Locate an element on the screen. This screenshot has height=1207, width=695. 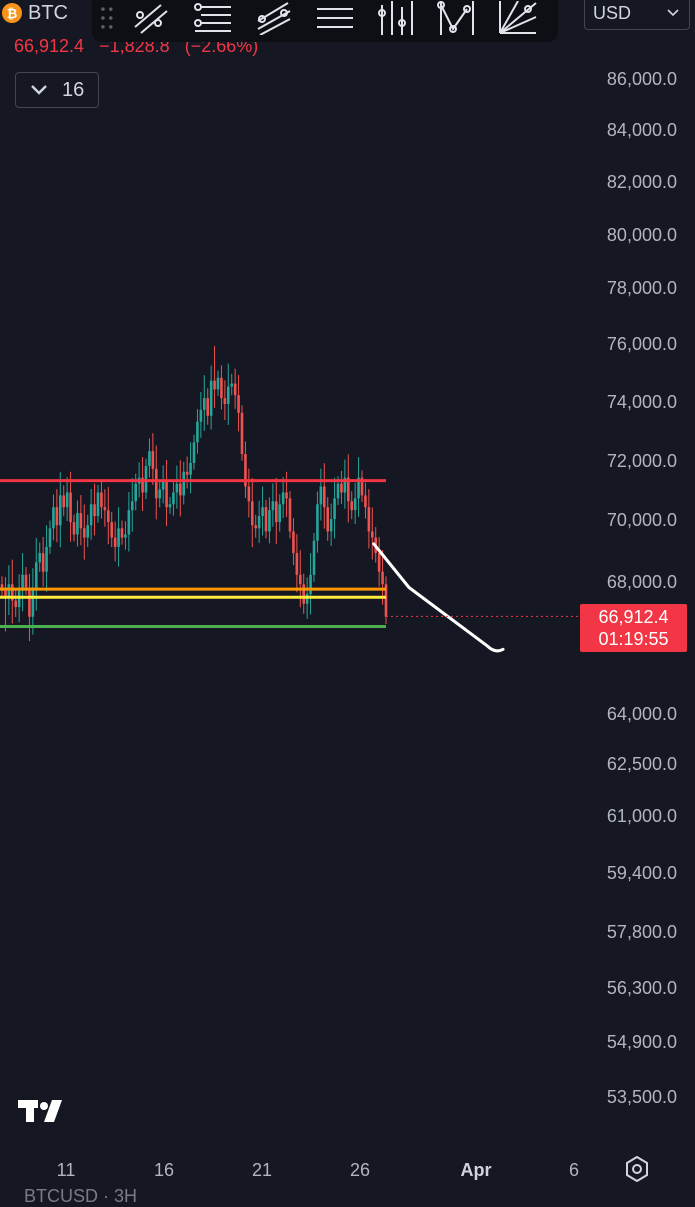
price-tick-label: 61,000.0 is located at coordinates (642, 816).